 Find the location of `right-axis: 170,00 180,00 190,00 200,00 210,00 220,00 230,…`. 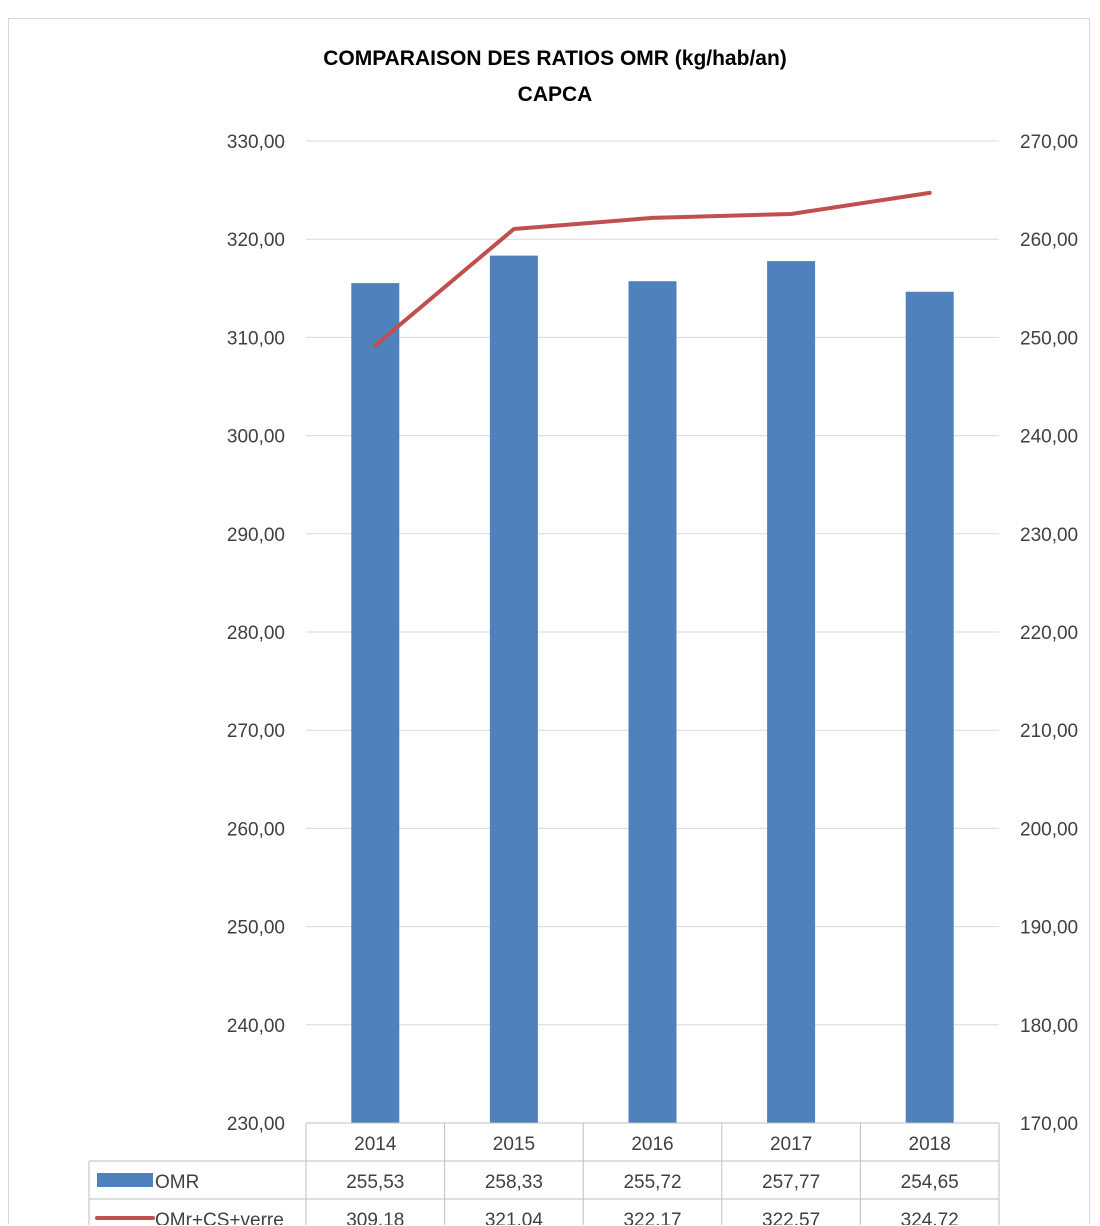

right-axis: 170,00 180,00 190,00 200,00 210,00 220,00 230,… is located at coordinates (1049, 633).